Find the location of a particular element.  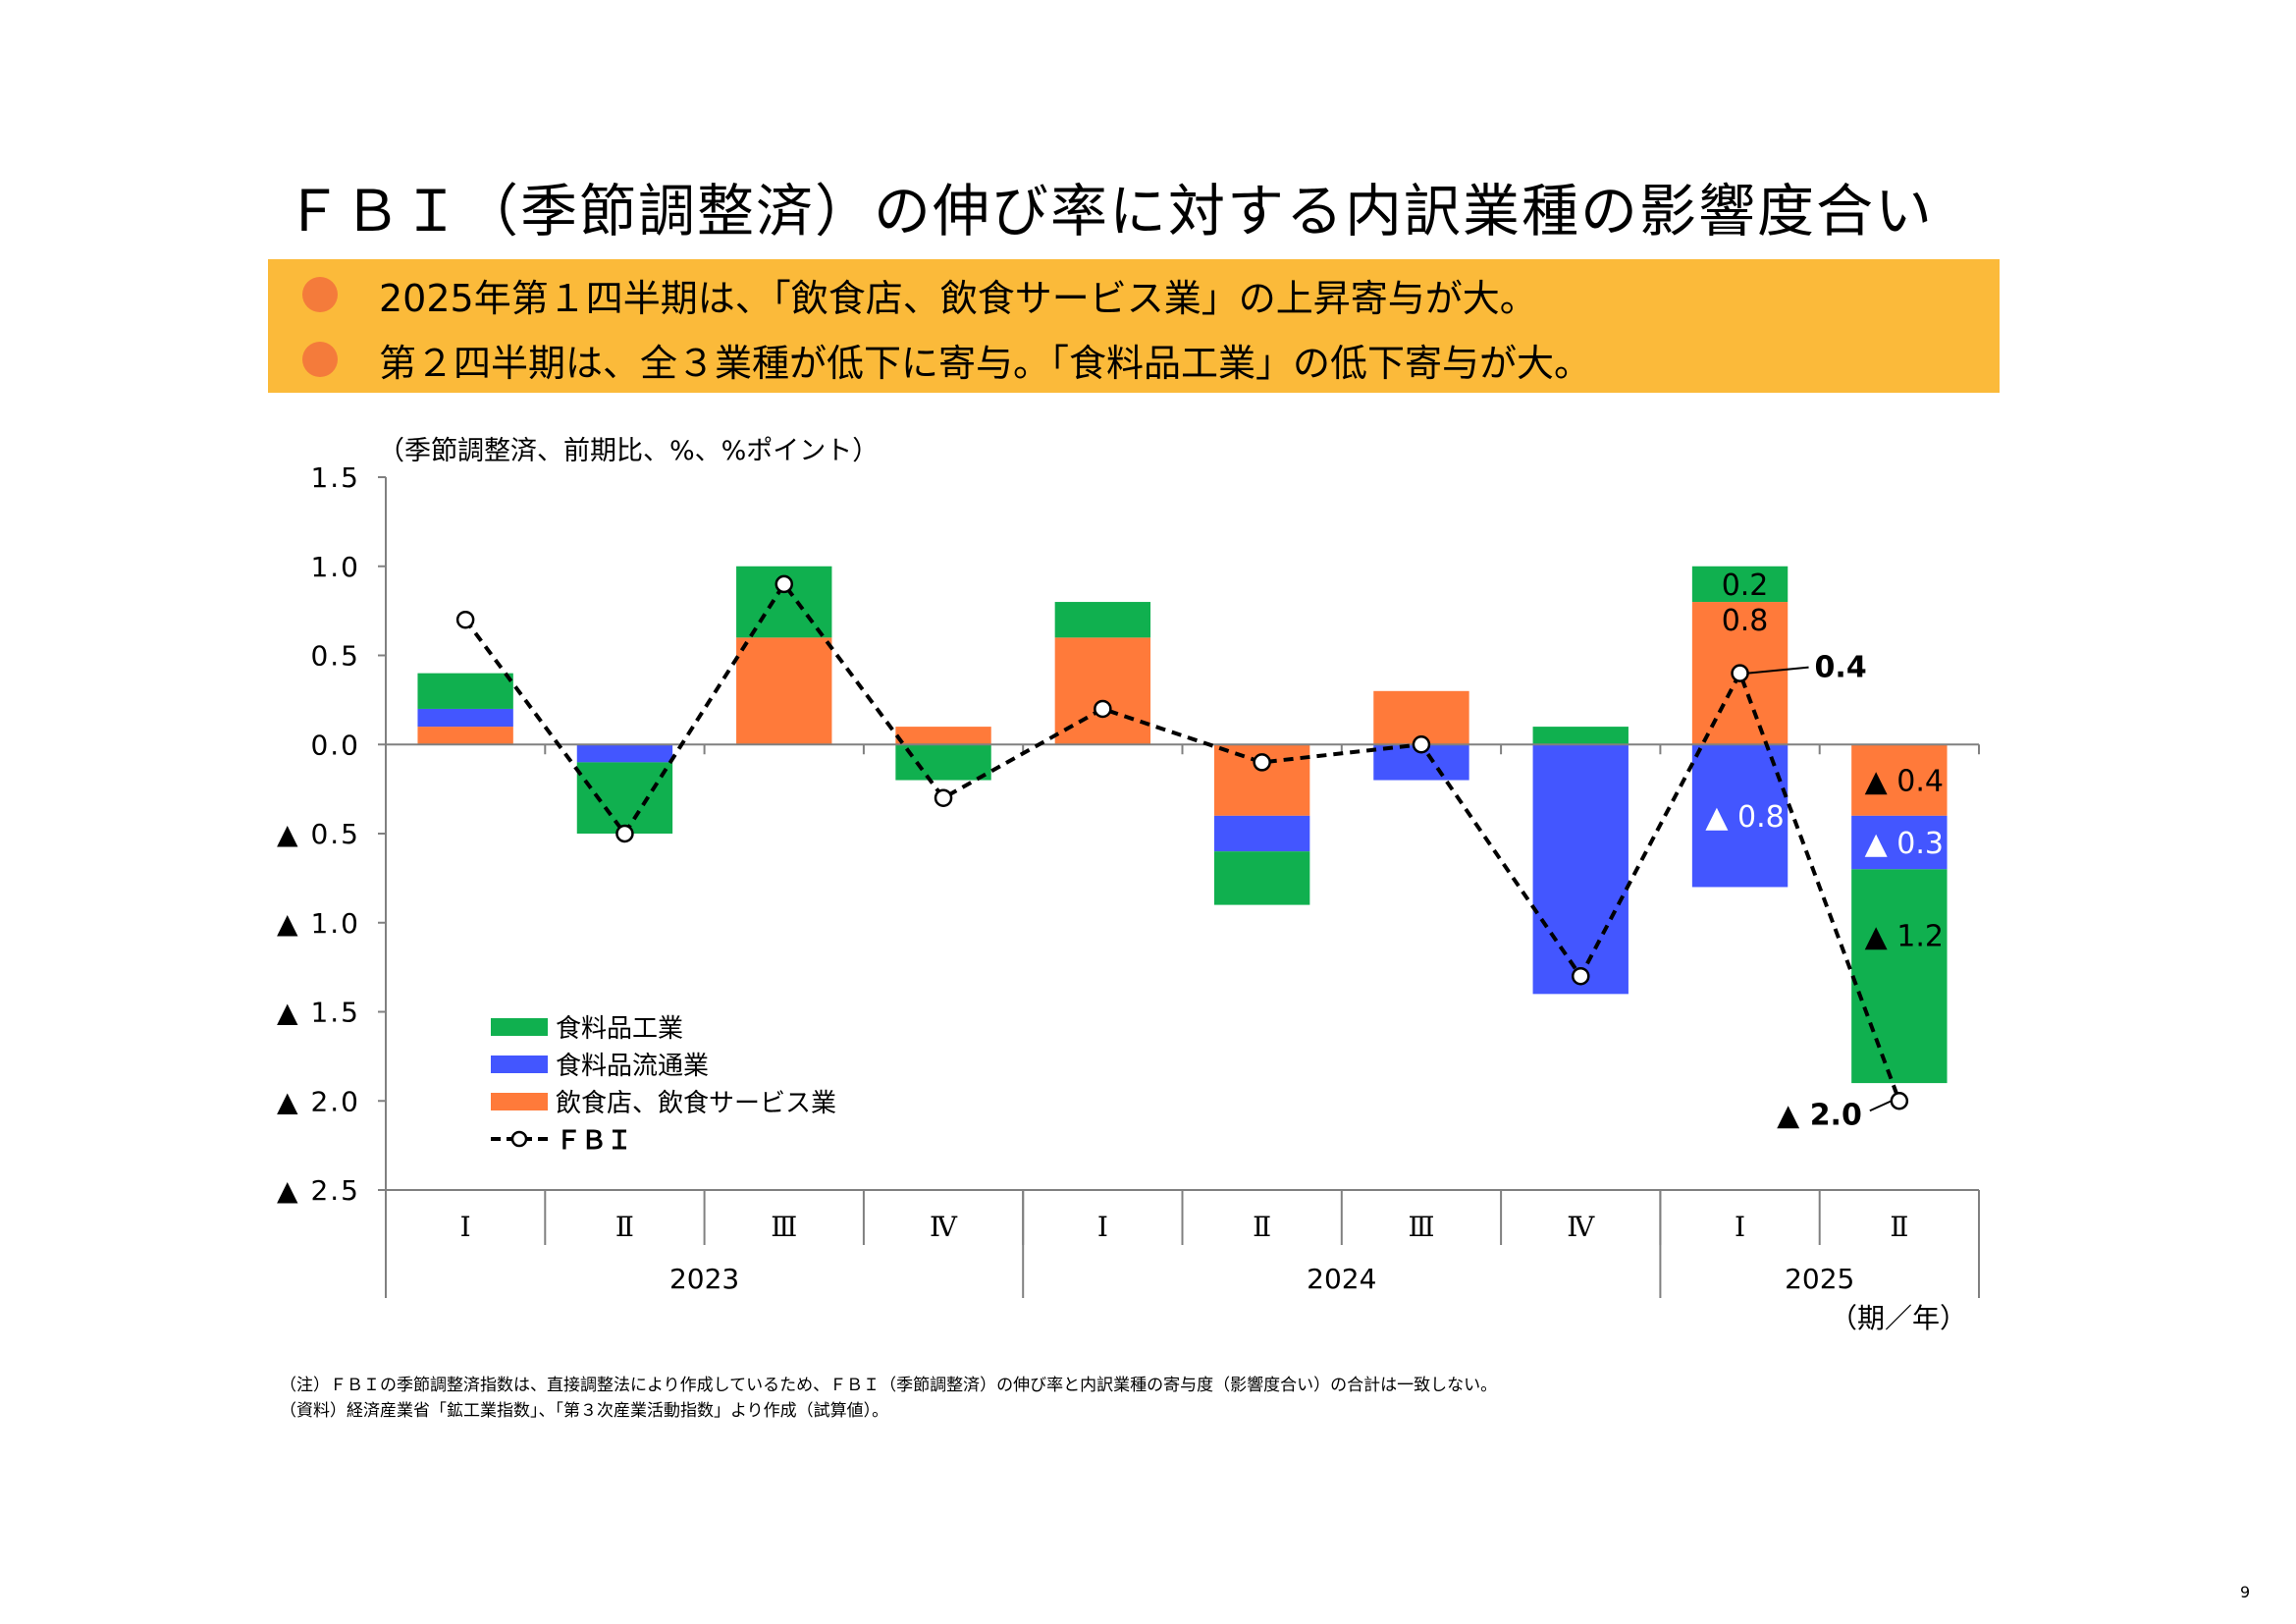

data-label: 0.8 is located at coordinates (1745, 621).